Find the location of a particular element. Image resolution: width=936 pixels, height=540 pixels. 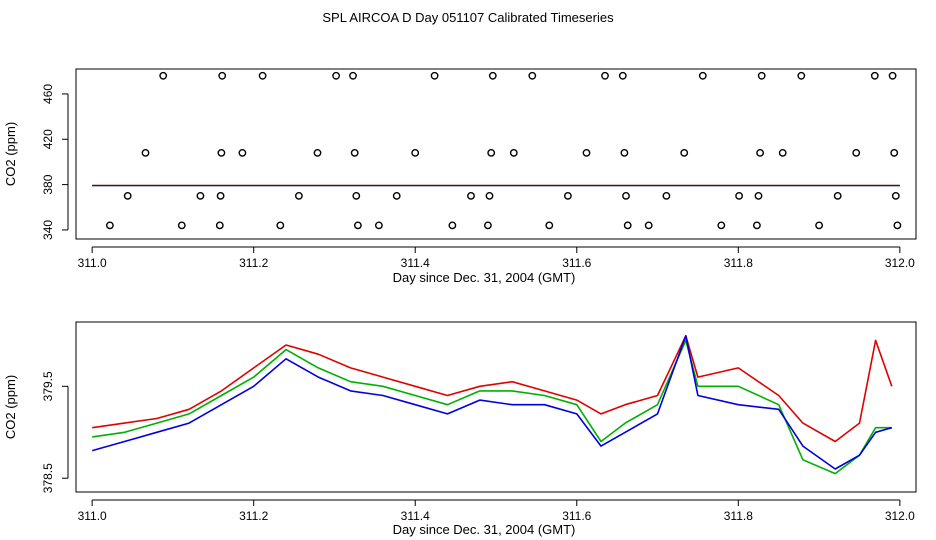

calibration-x-label: Day since Dec. 31, 2004 (GMT) is located at coordinates (484, 277).